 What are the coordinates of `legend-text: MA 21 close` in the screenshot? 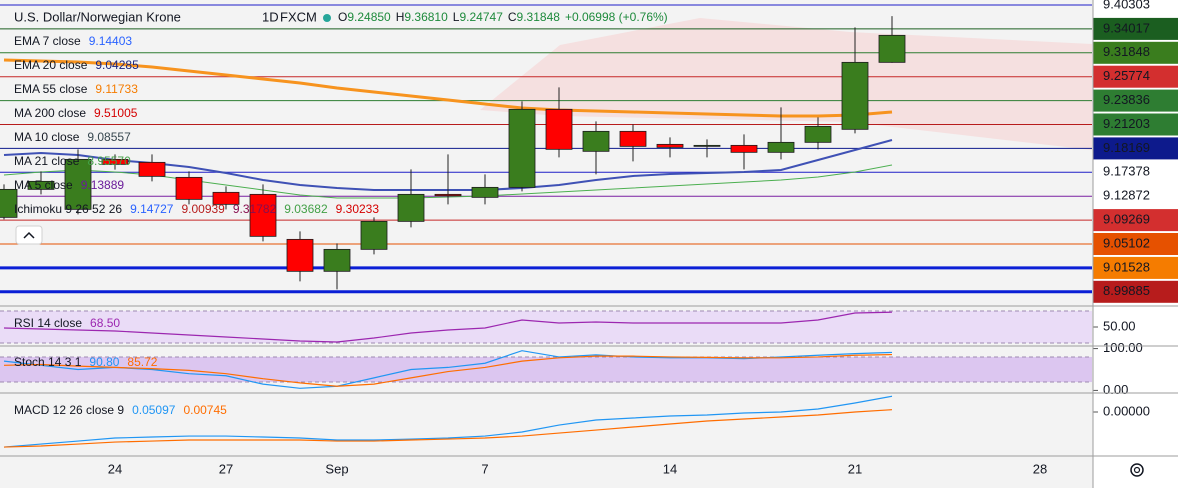 It's located at (47, 161).